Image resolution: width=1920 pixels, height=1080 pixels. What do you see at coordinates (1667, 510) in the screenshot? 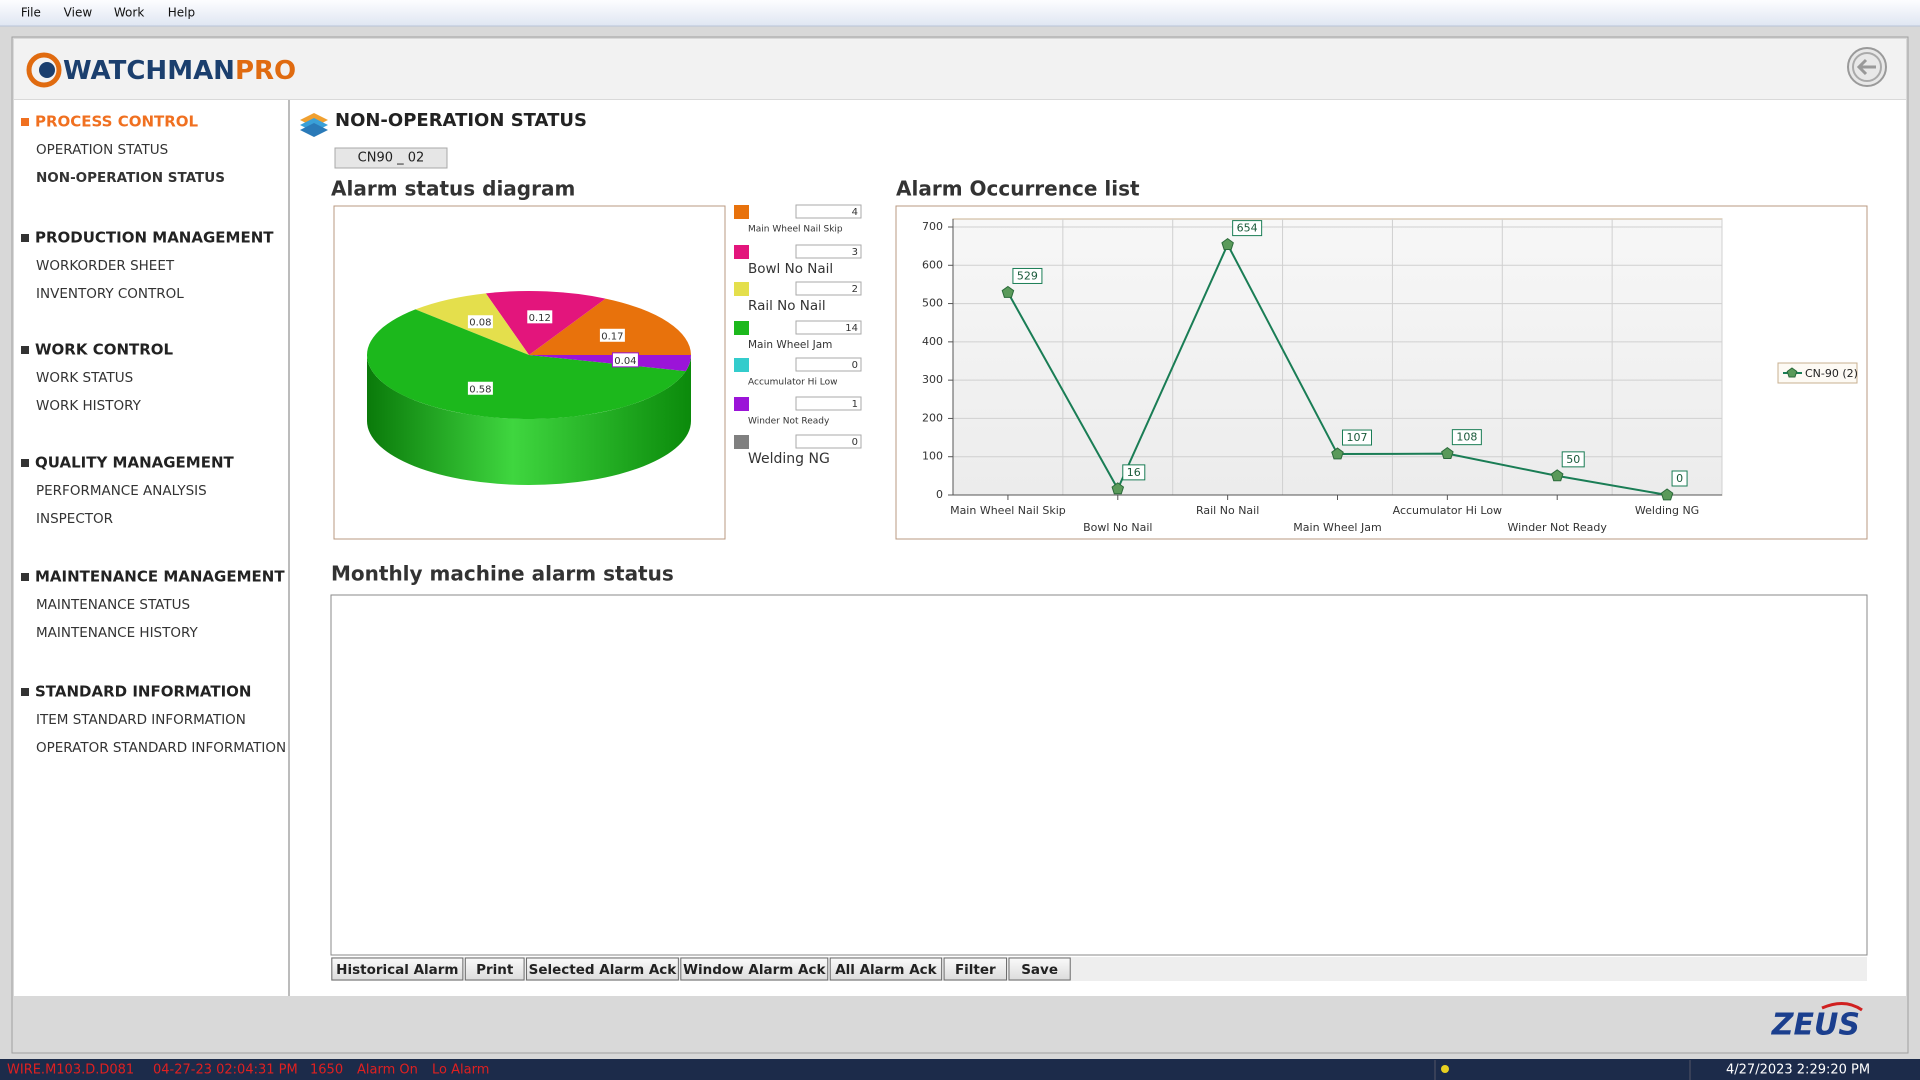
I see `x-tick-label: Welding NG` at bounding box center [1667, 510].